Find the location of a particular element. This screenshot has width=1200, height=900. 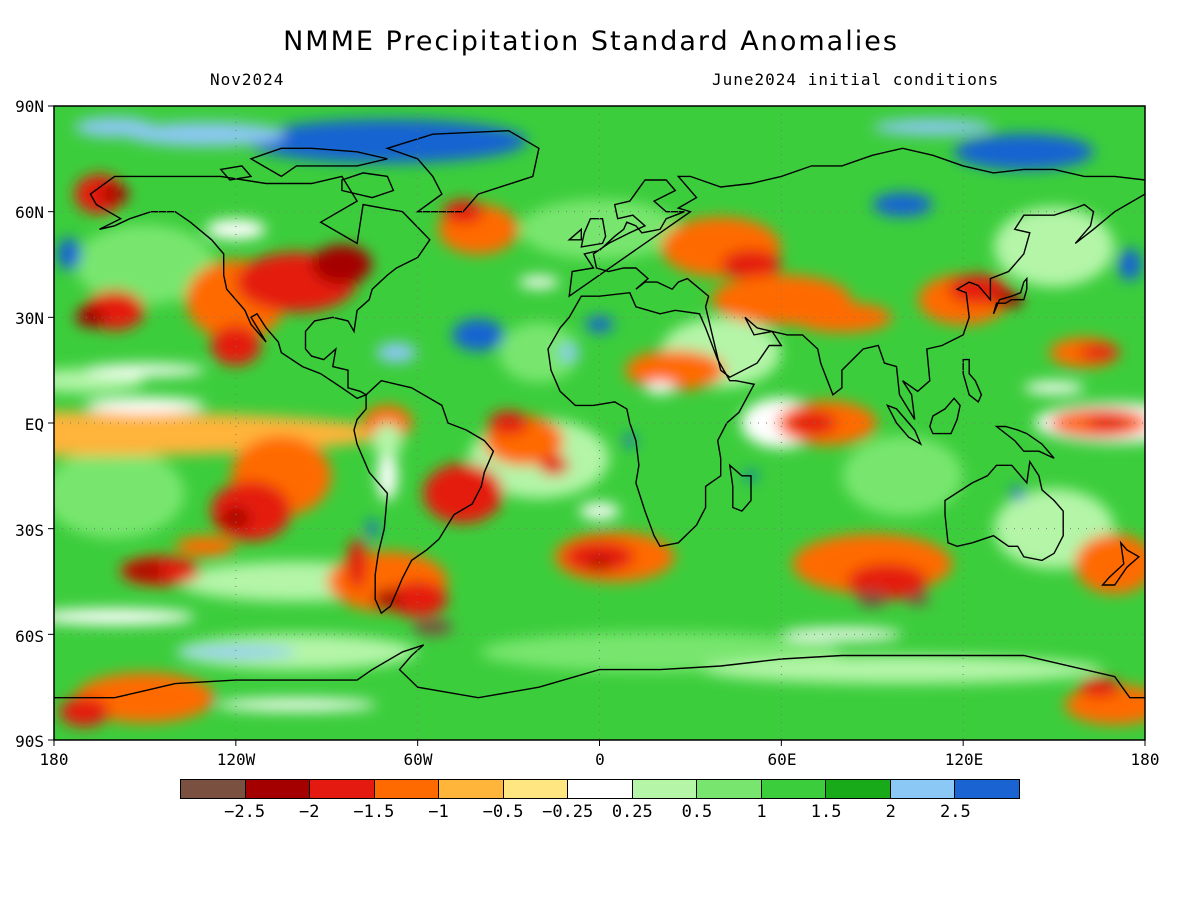

lat-label-eq: EQ is located at coordinates (34, 424).